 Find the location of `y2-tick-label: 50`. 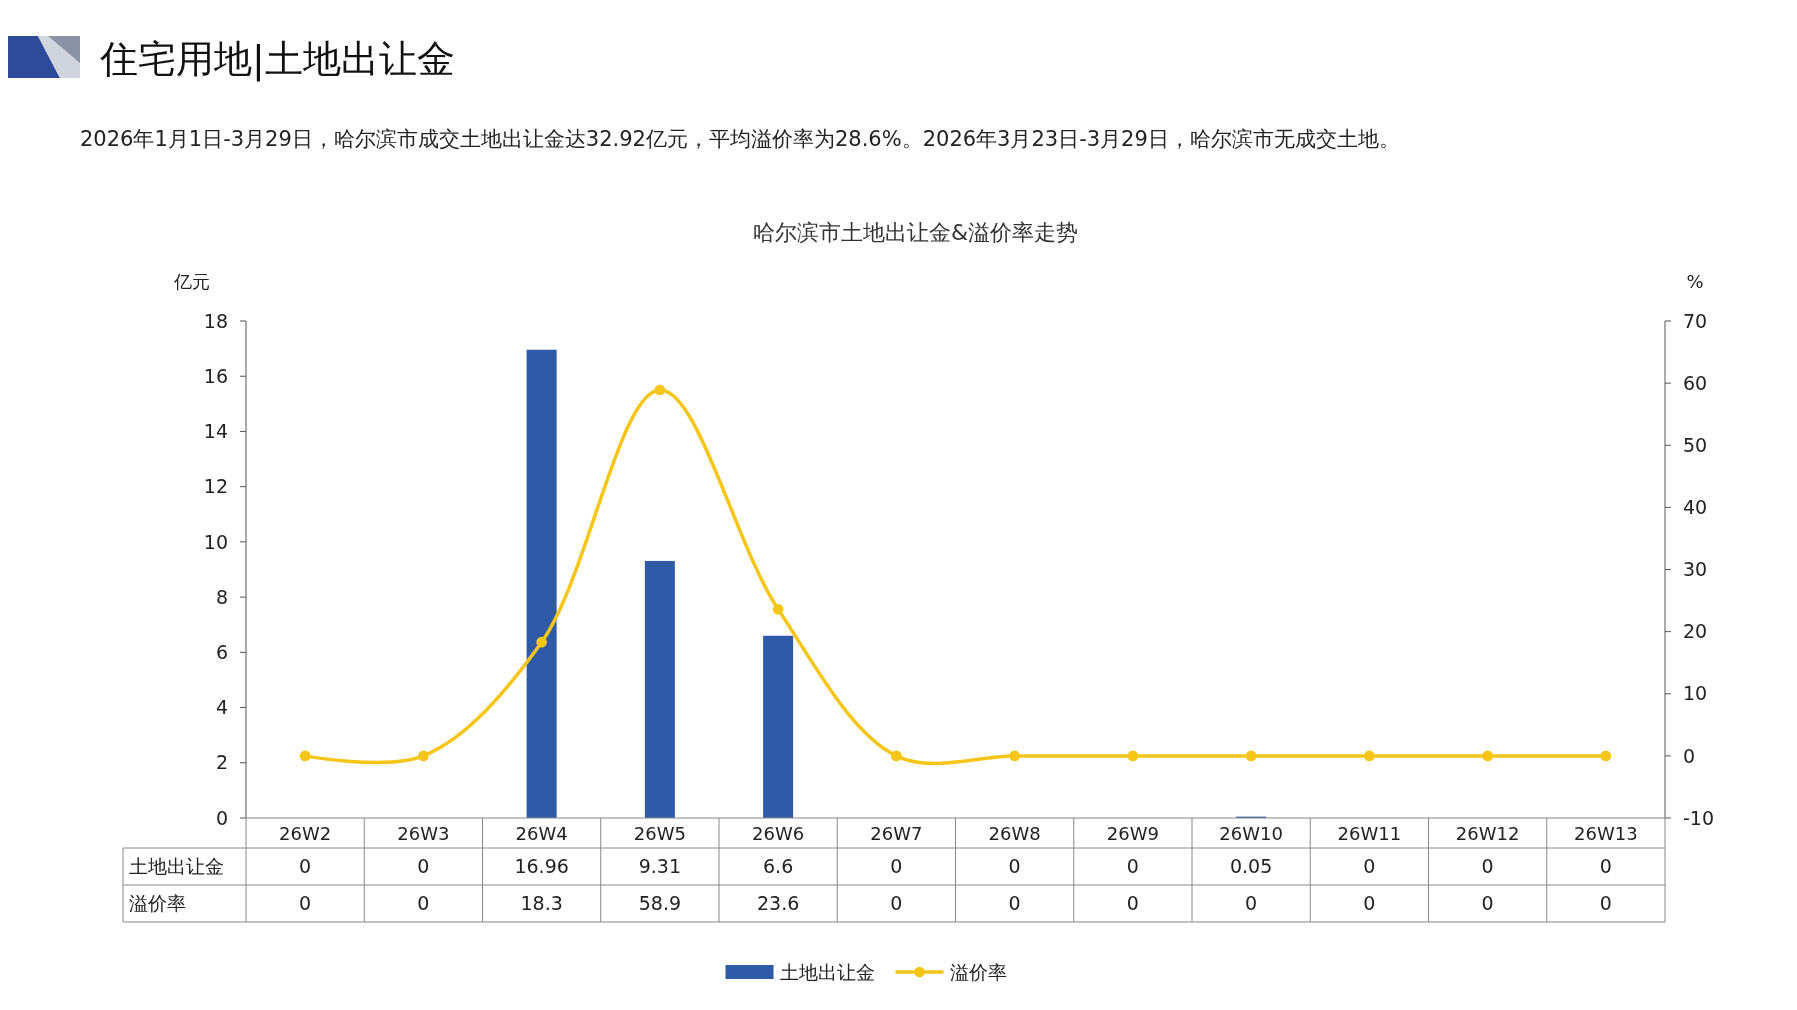

y2-tick-label: 50 is located at coordinates (1695, 444).